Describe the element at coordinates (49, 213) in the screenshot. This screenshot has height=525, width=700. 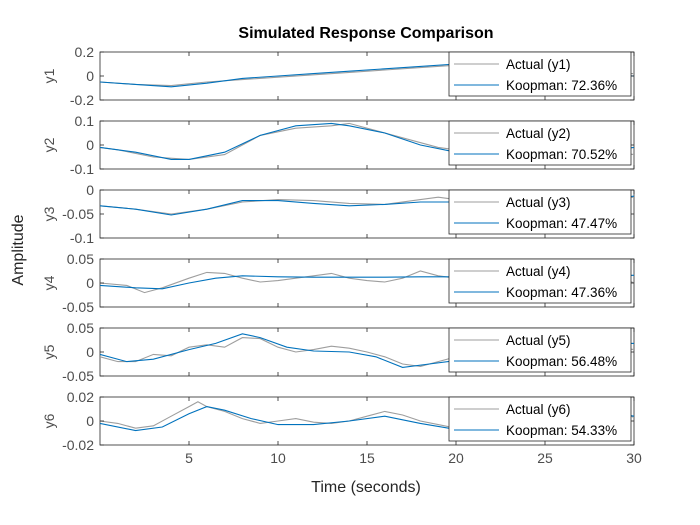
I see `panel-y-label: y3` at that location.